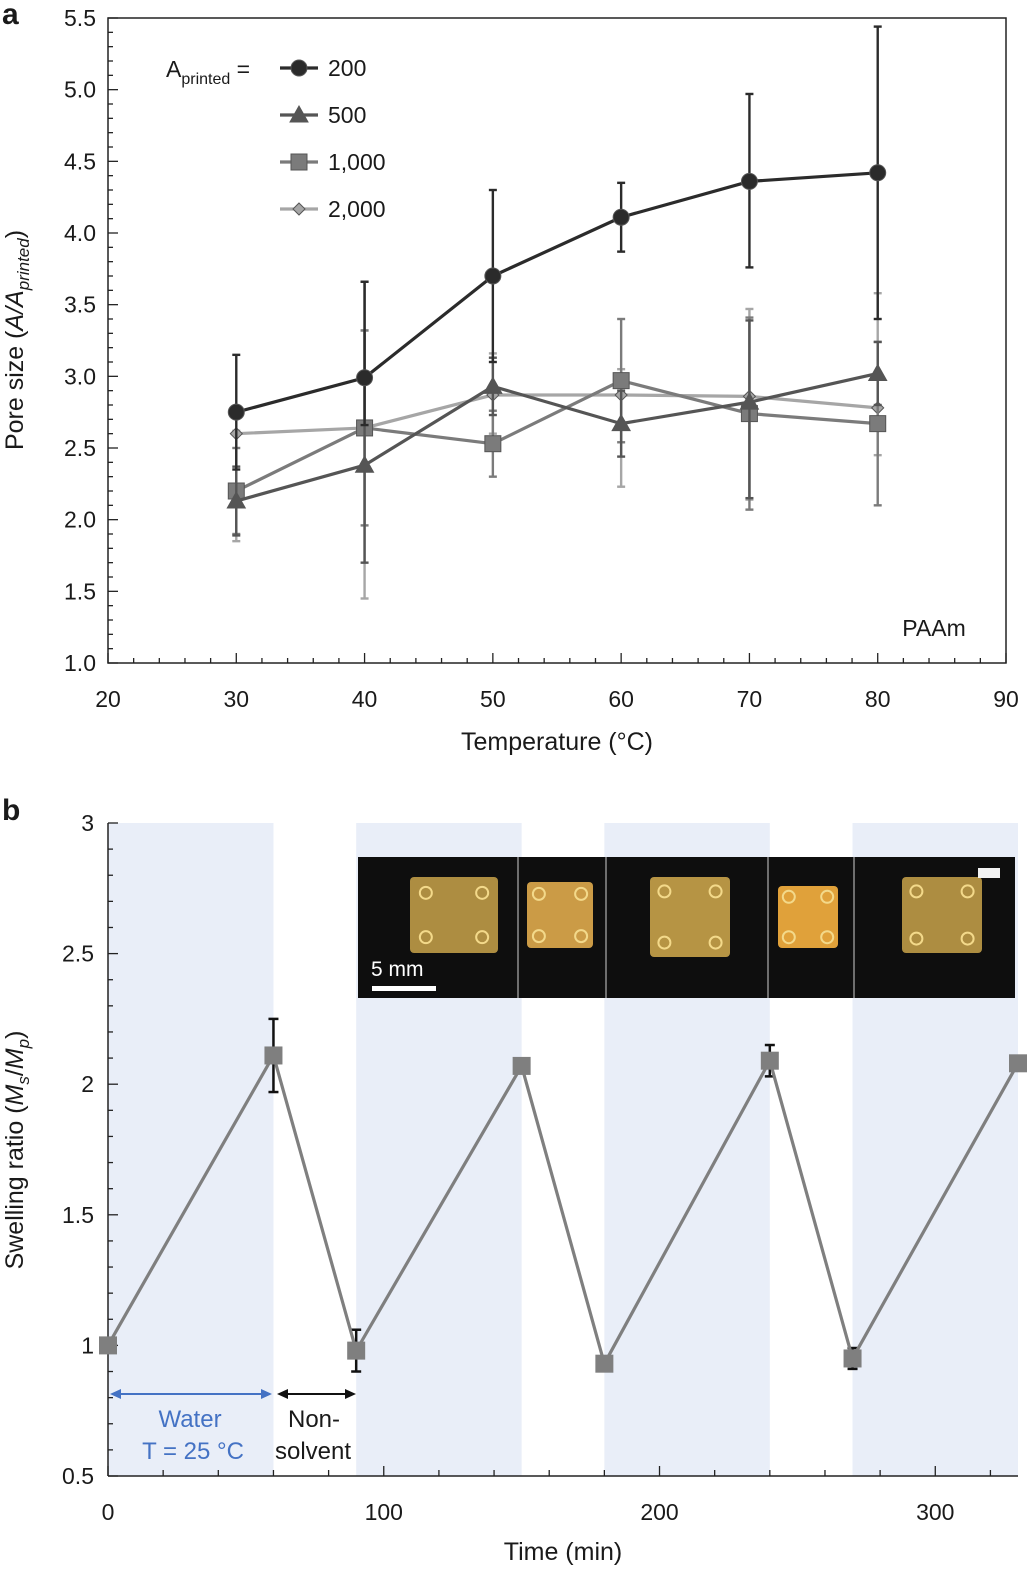  I want to click on scale-bar-label: 5 mm, so click(397, 969).